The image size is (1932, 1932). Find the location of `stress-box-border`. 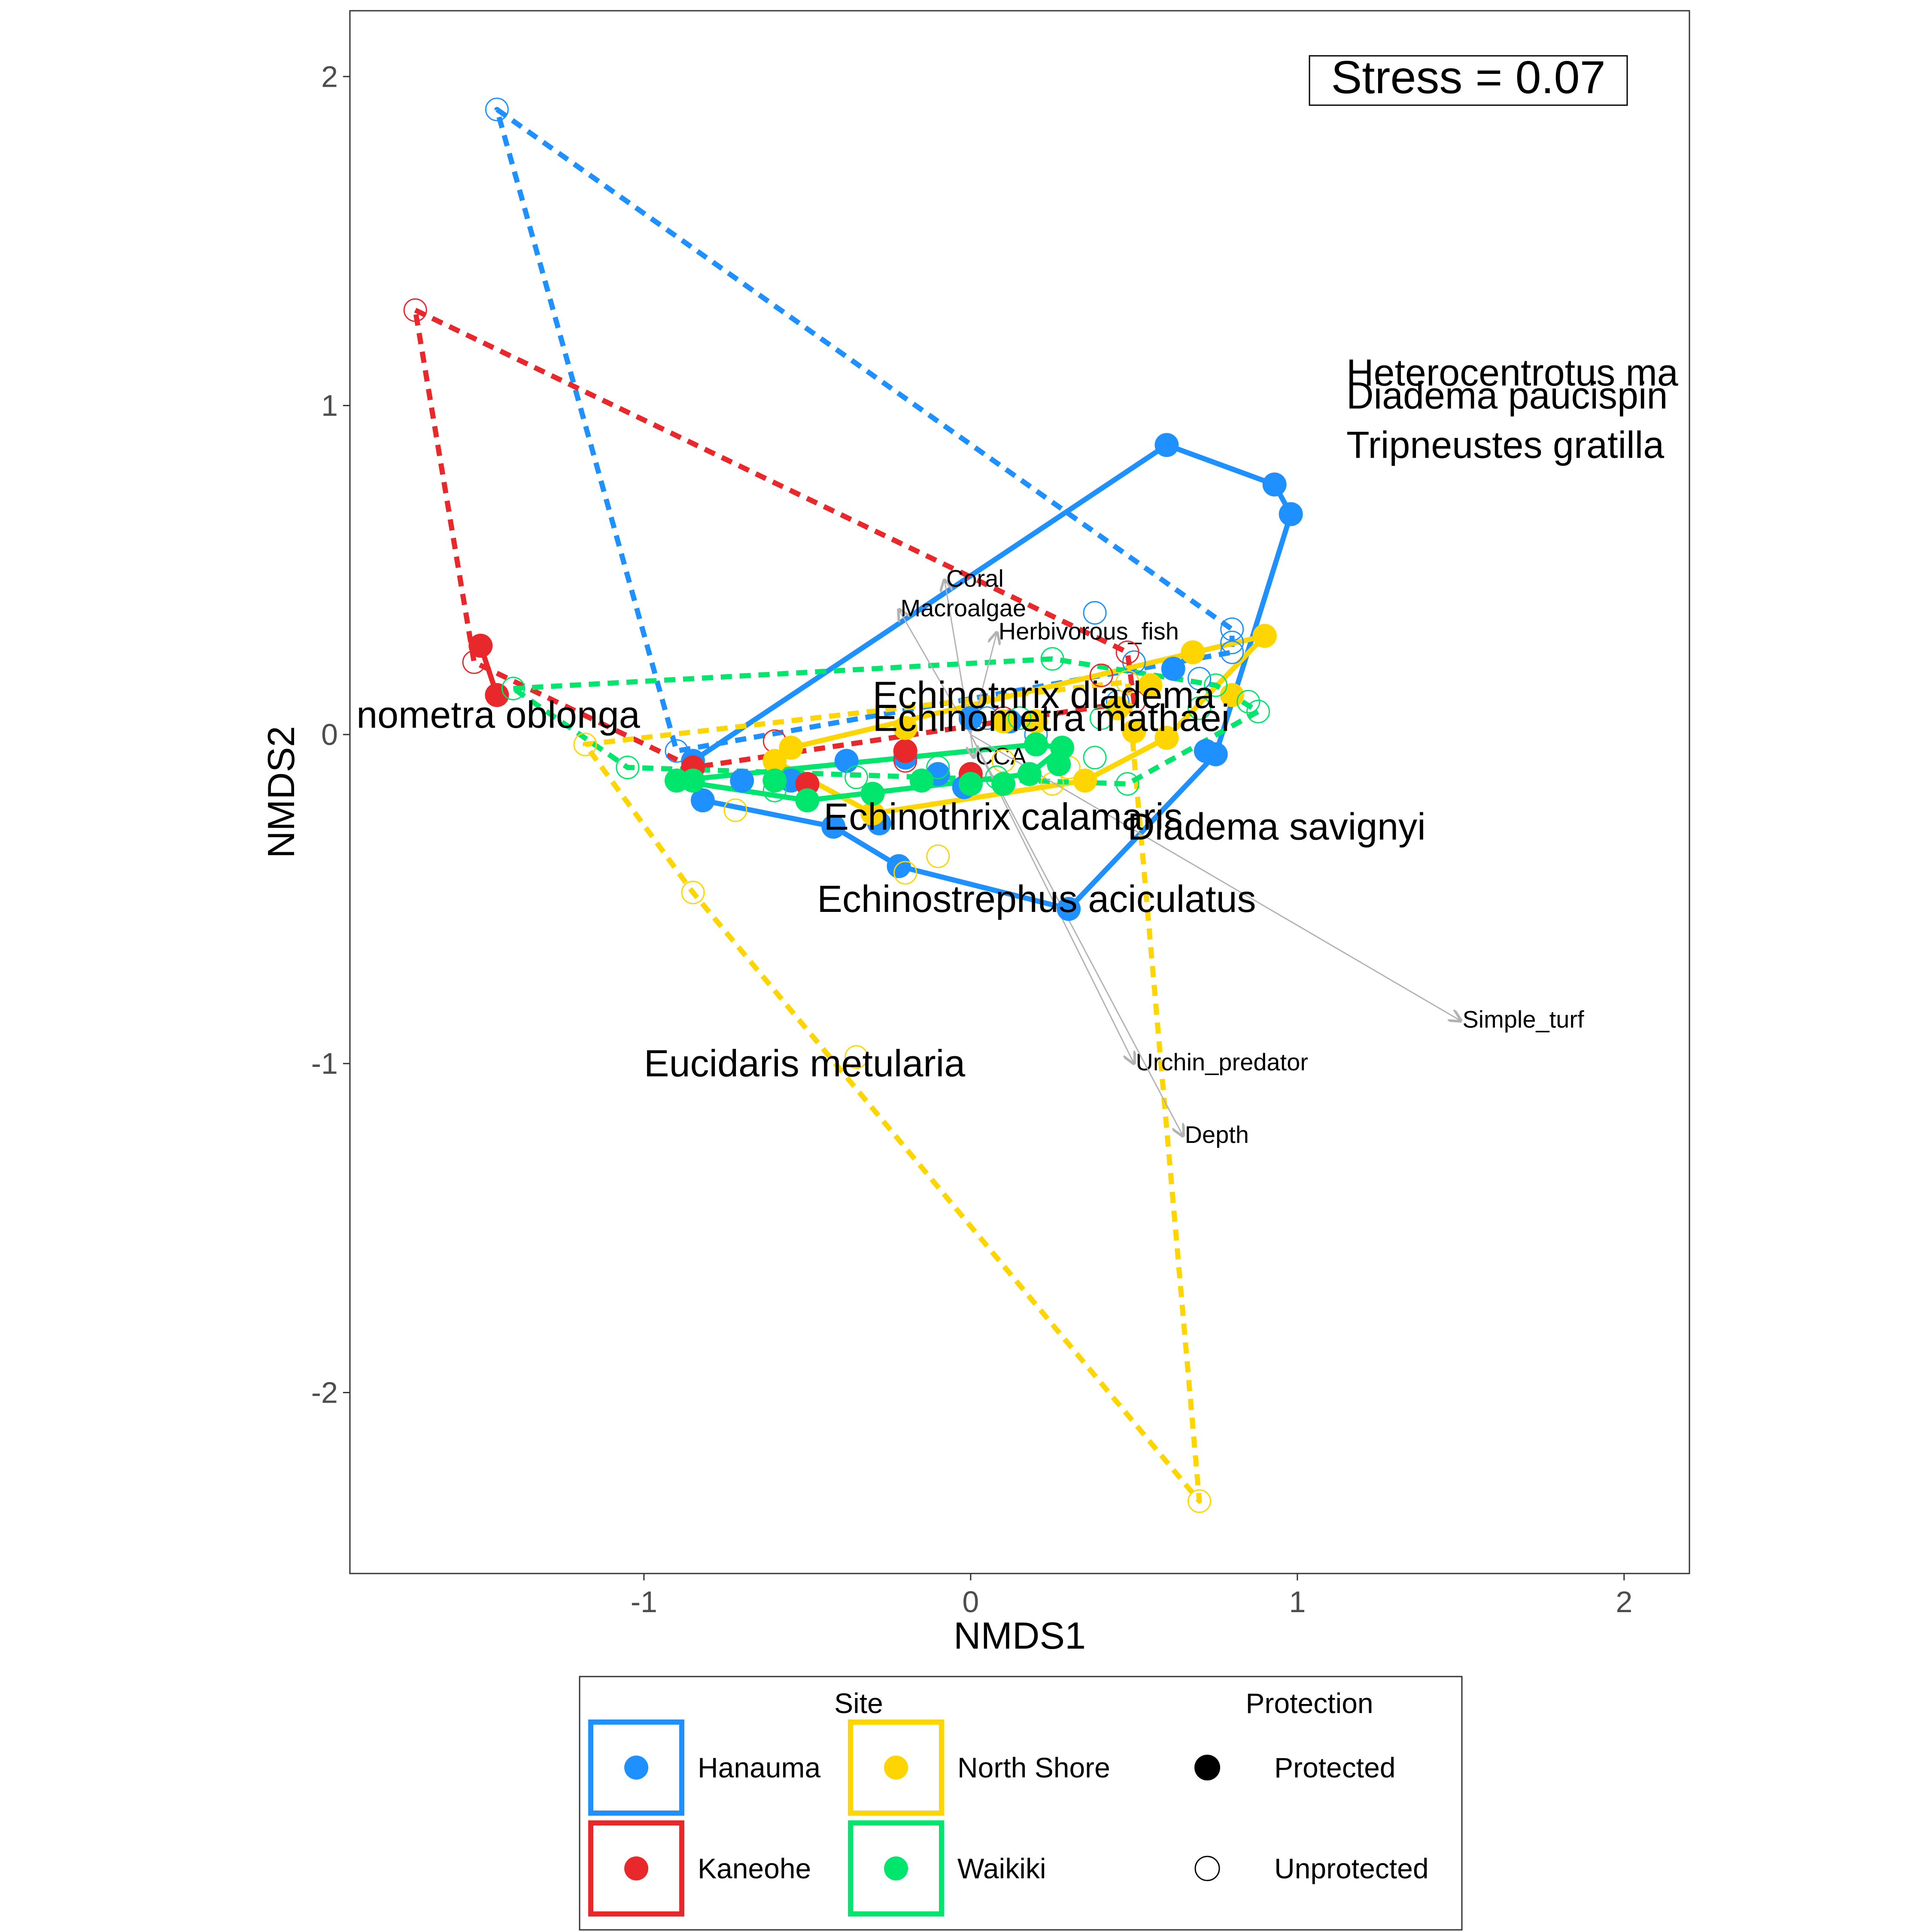

stress-box-border is located at coordinates (1469, 80).